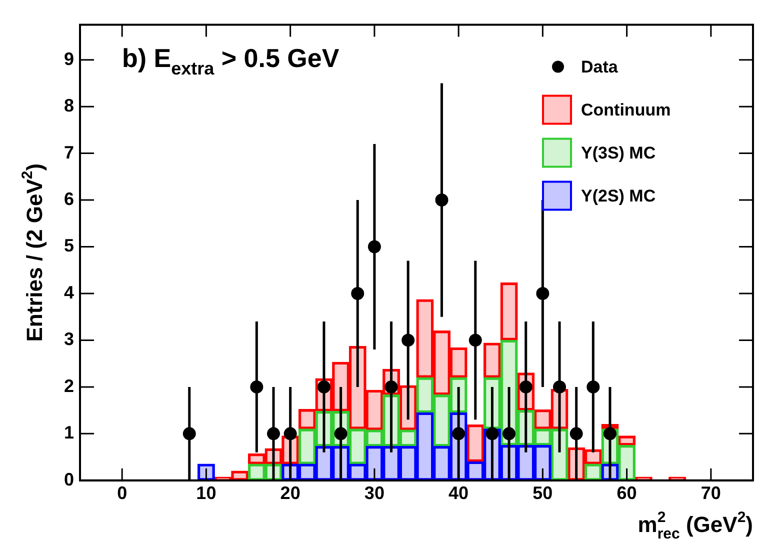  Describe the element at coordinates (69, 106) in the screenshot. I see `y-tick-label: 8` at that location.